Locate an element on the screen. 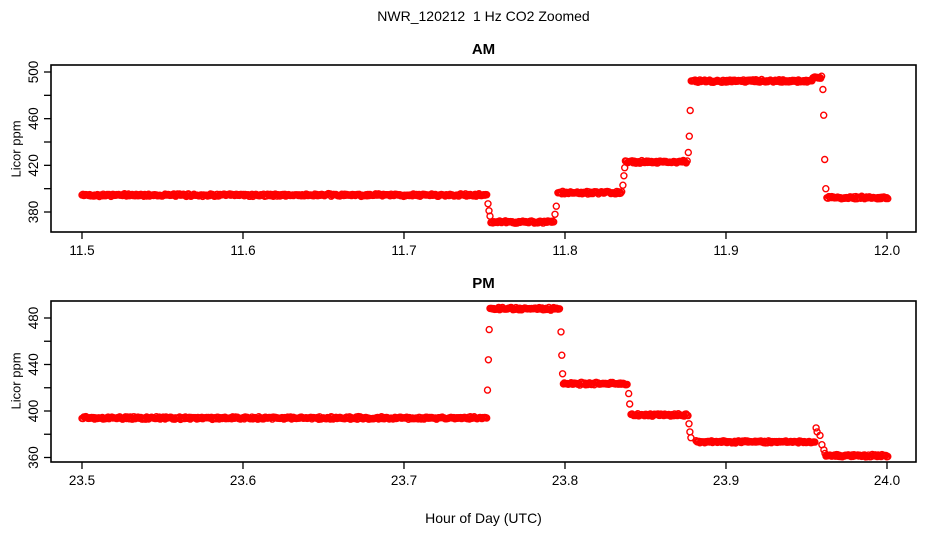 The width and height of the screenshot is (936, 540). x-tick-label: 23.9 is located at coordinates (726, 480).